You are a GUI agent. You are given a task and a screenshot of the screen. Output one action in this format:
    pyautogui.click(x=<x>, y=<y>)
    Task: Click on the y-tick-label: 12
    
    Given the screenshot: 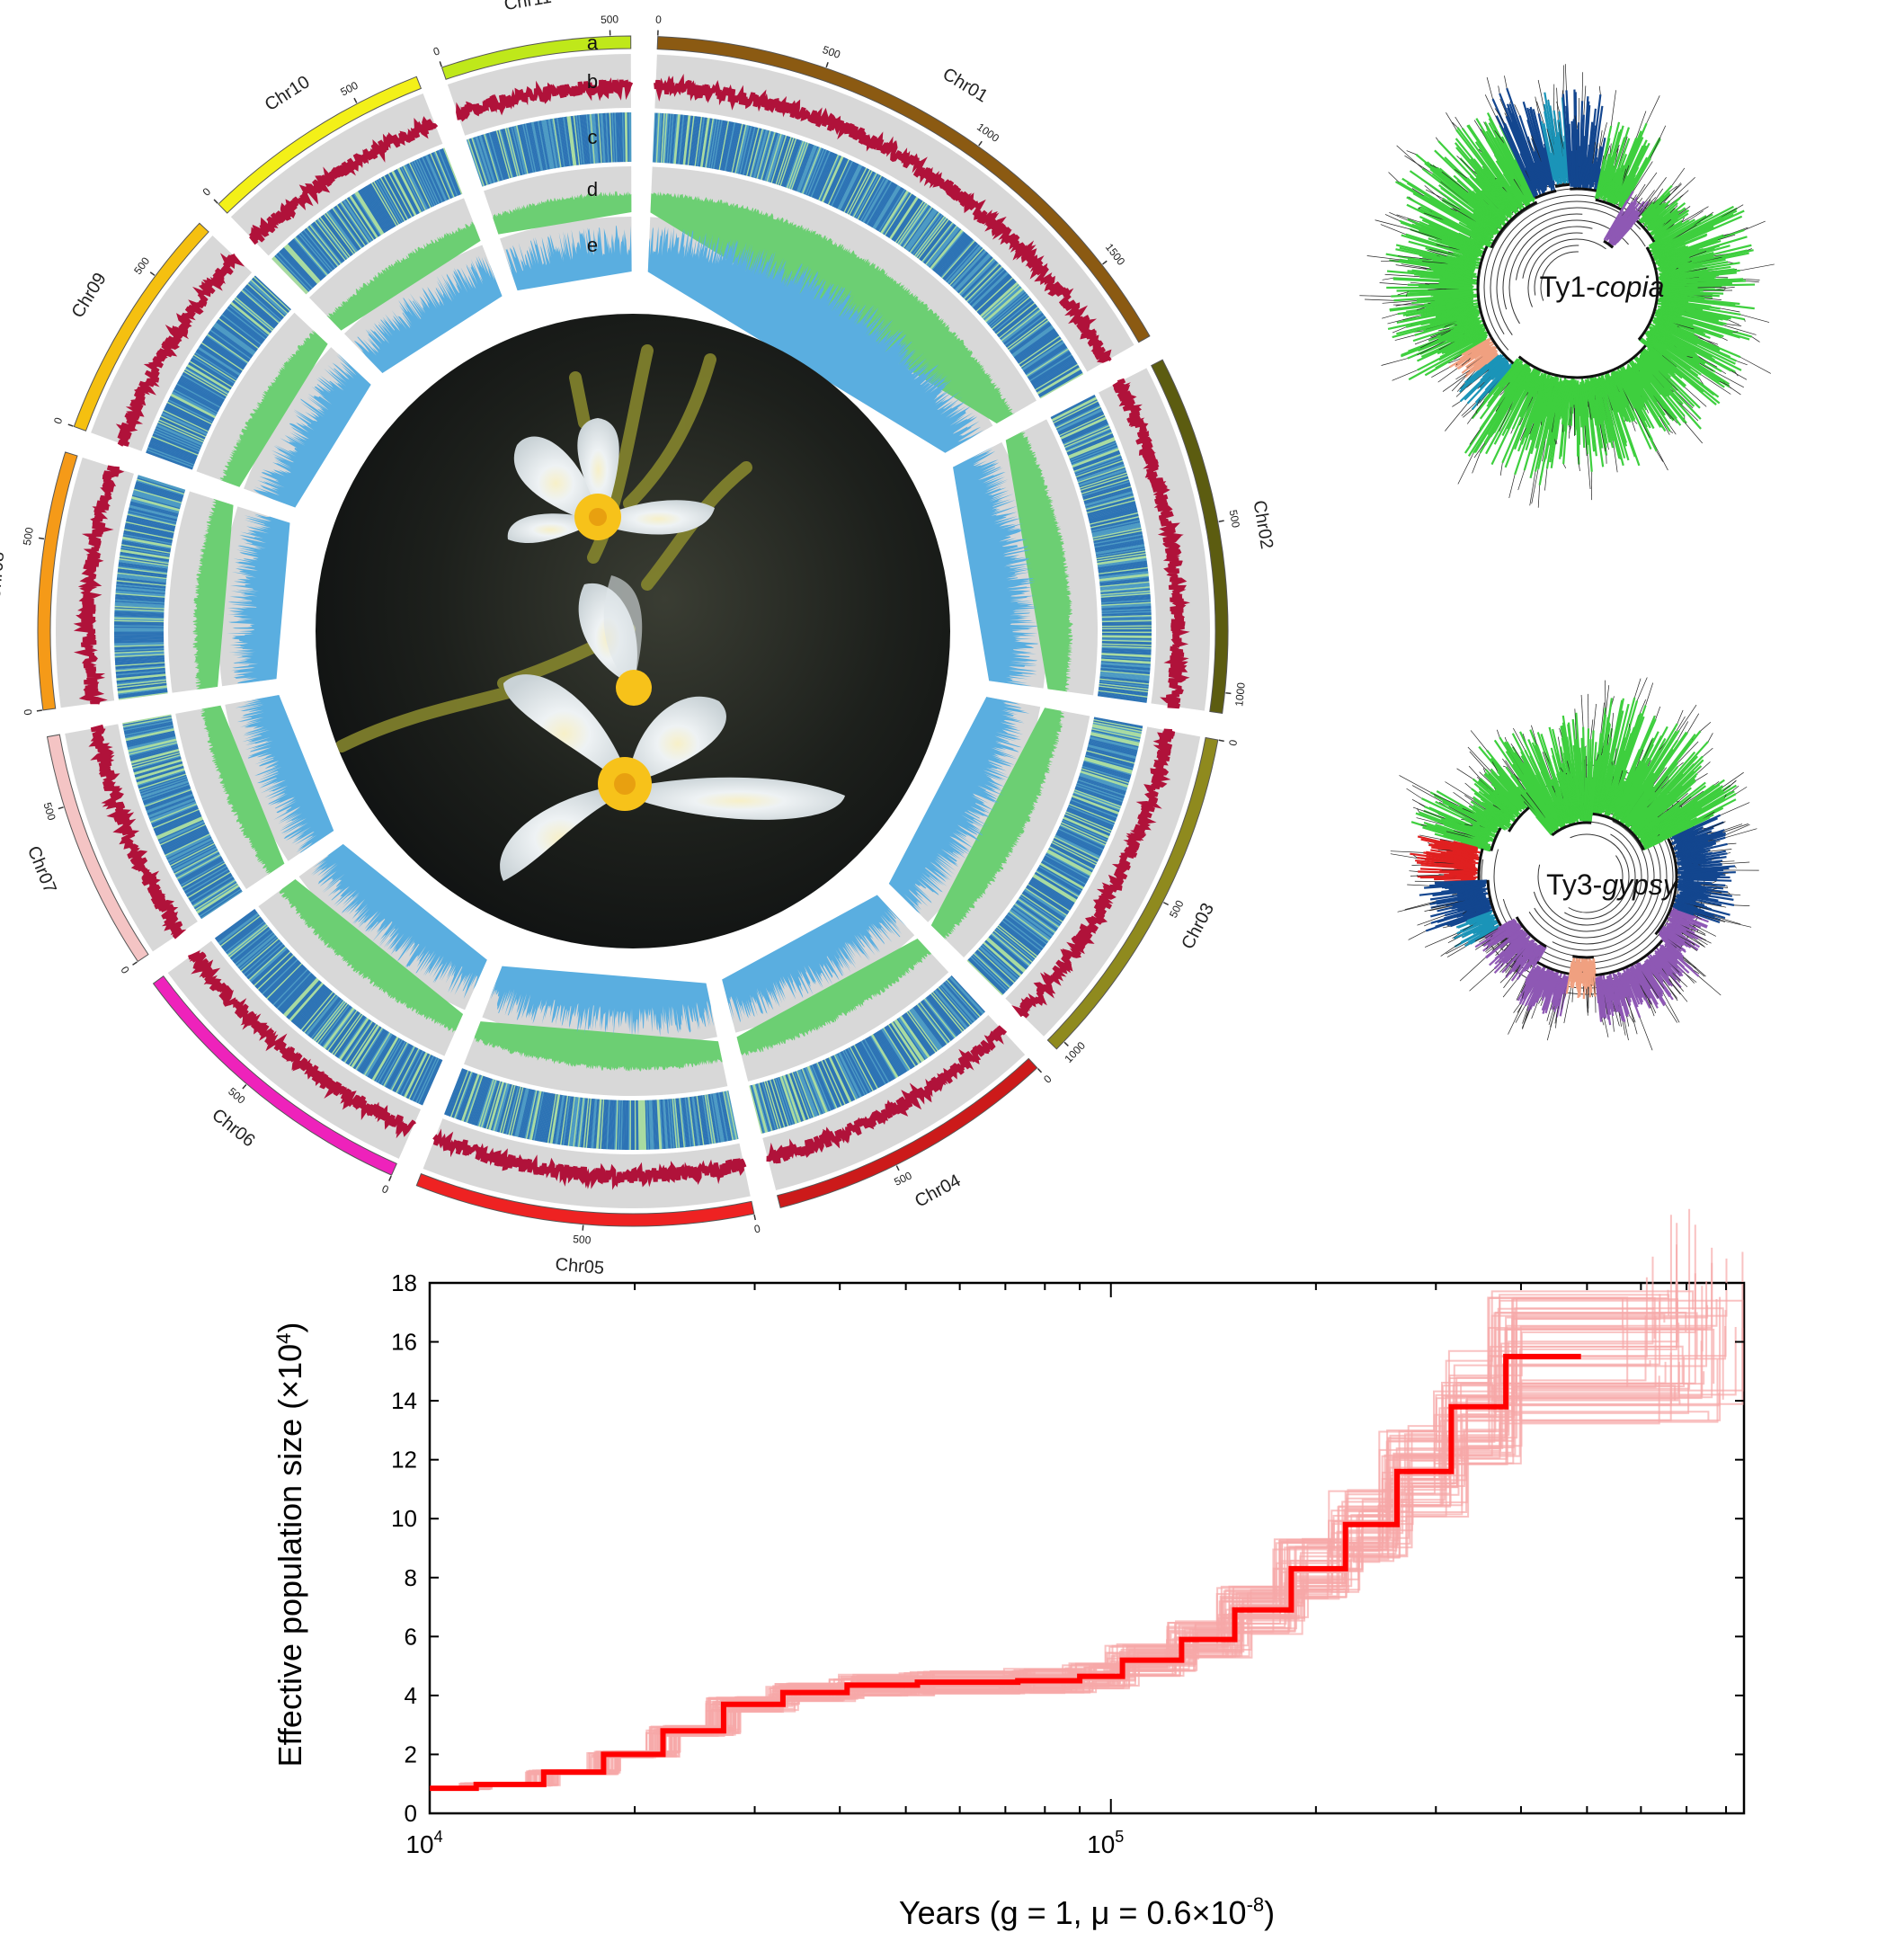 What is the action you would take?
    pyautogui.click(x=404, y=1461)
    